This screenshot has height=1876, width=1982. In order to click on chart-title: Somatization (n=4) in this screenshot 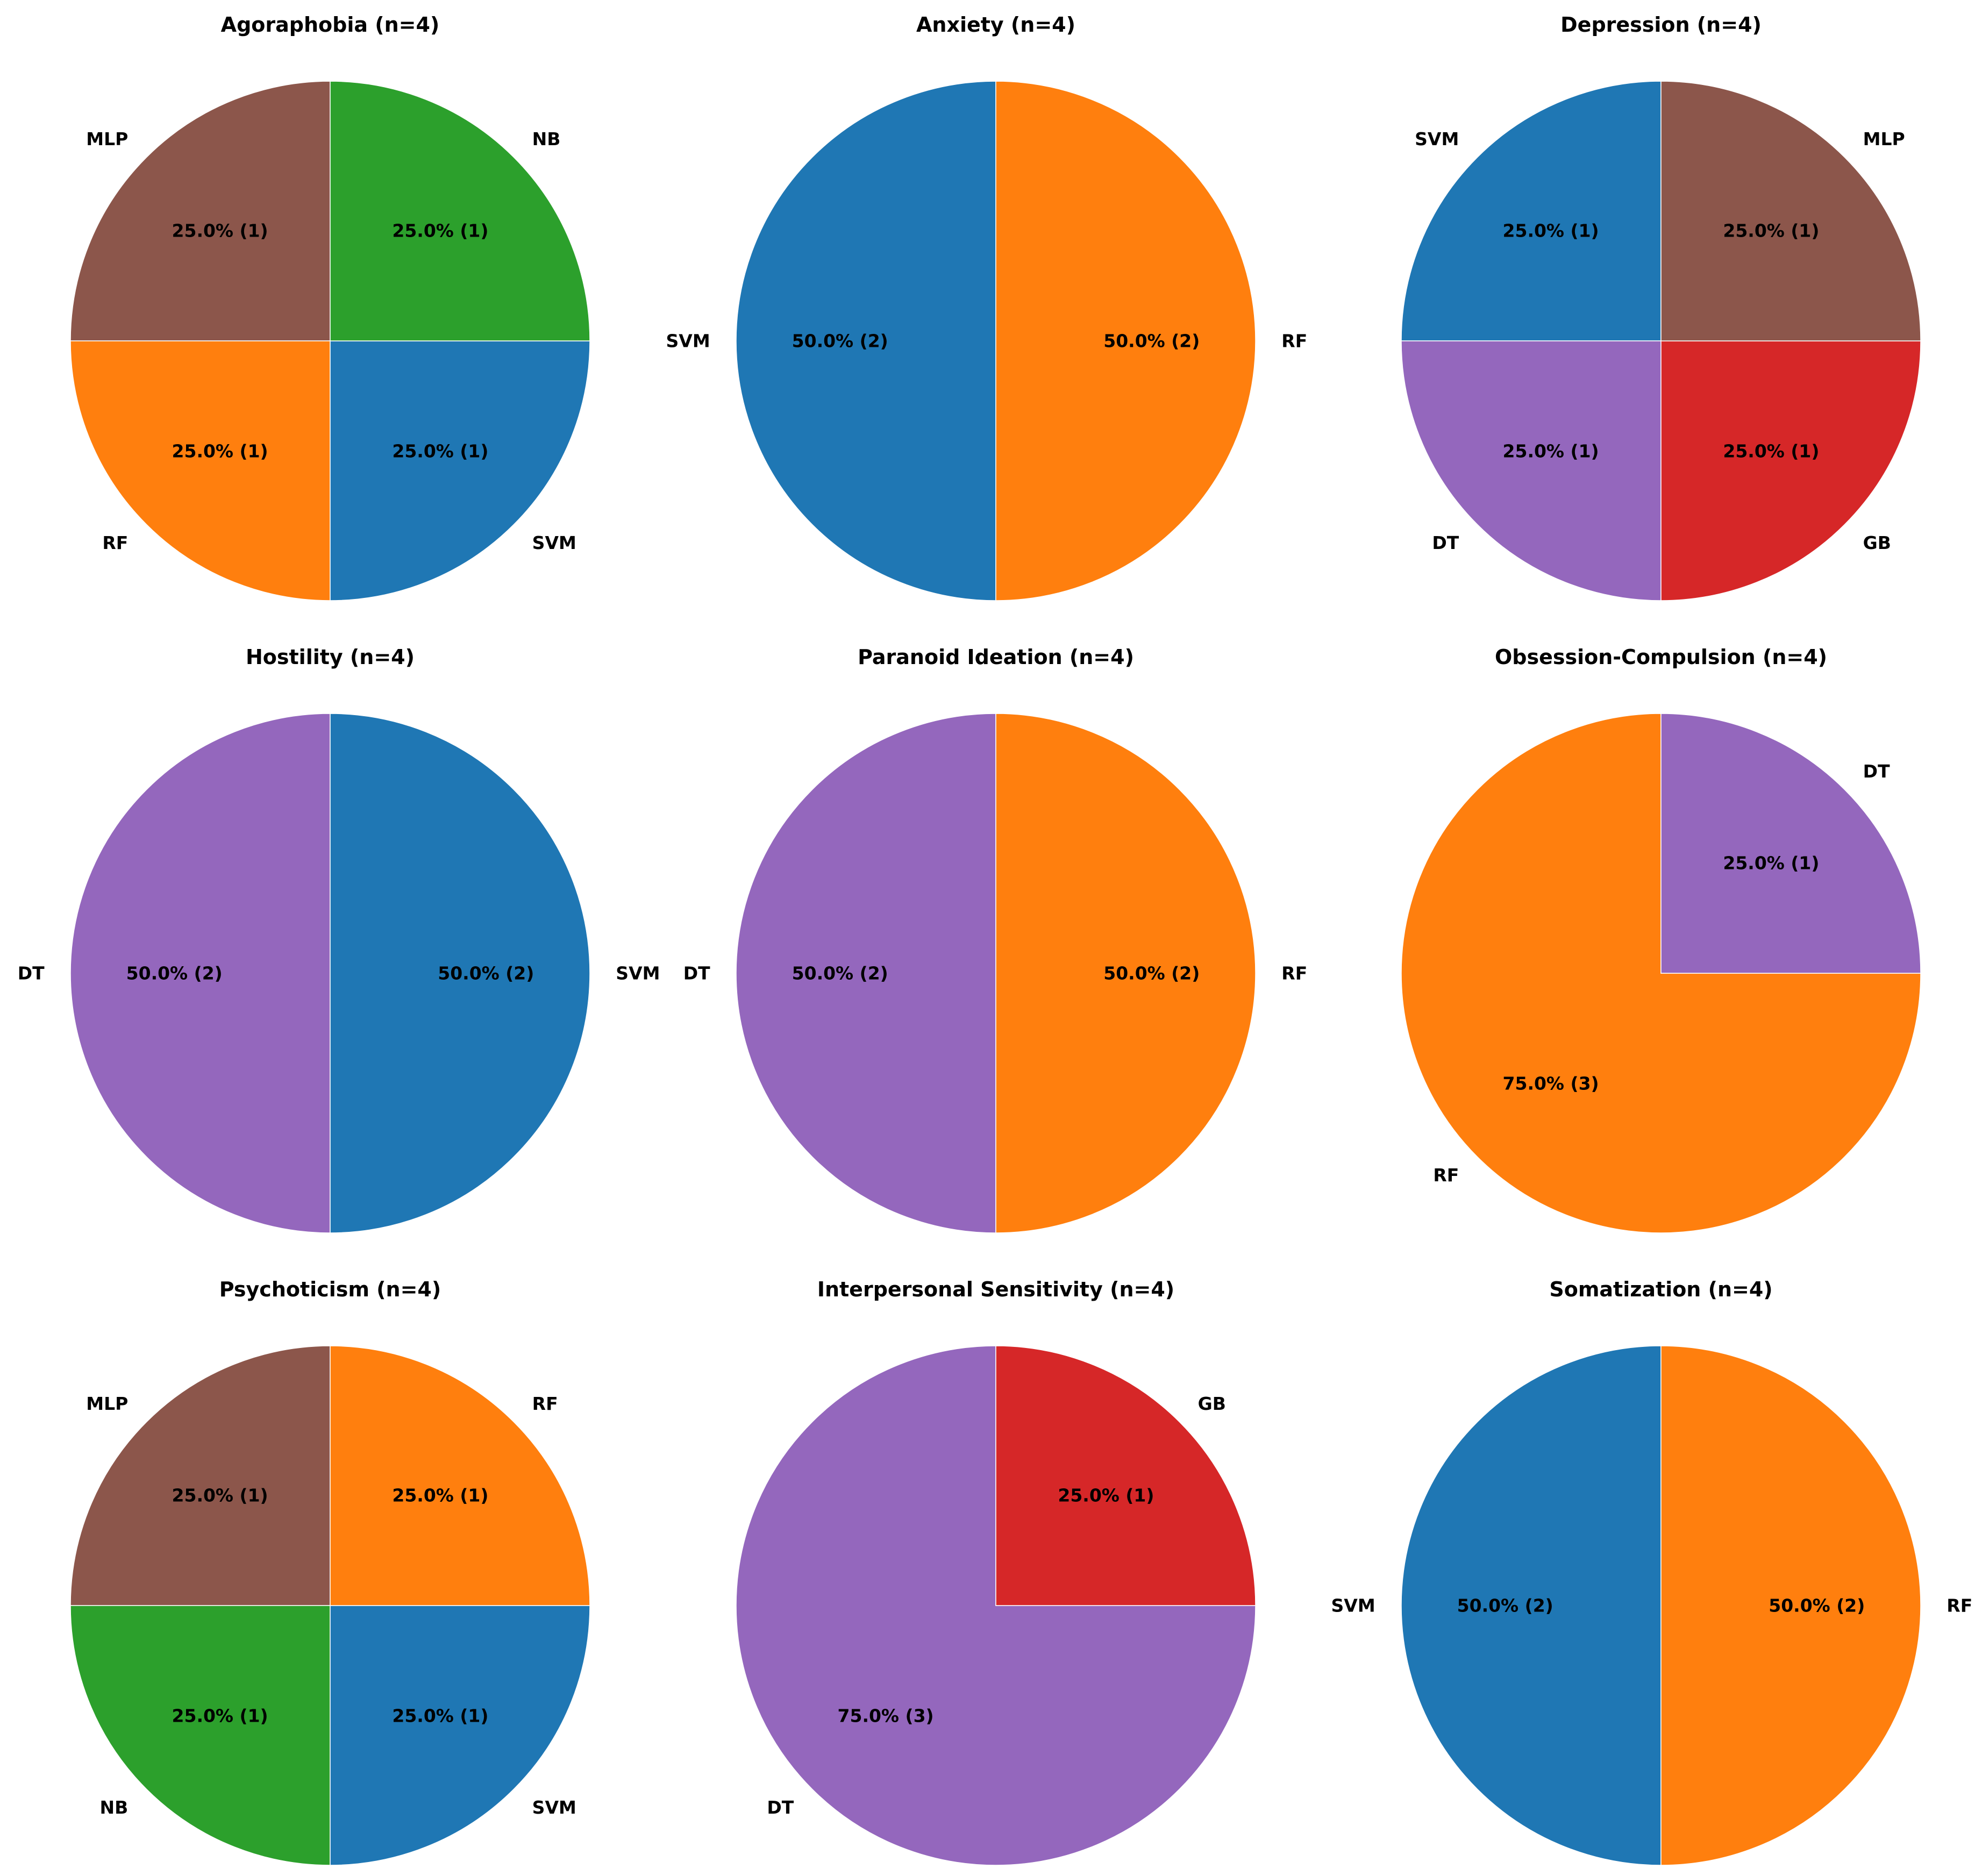, I will do `click(1660, 1290)`.